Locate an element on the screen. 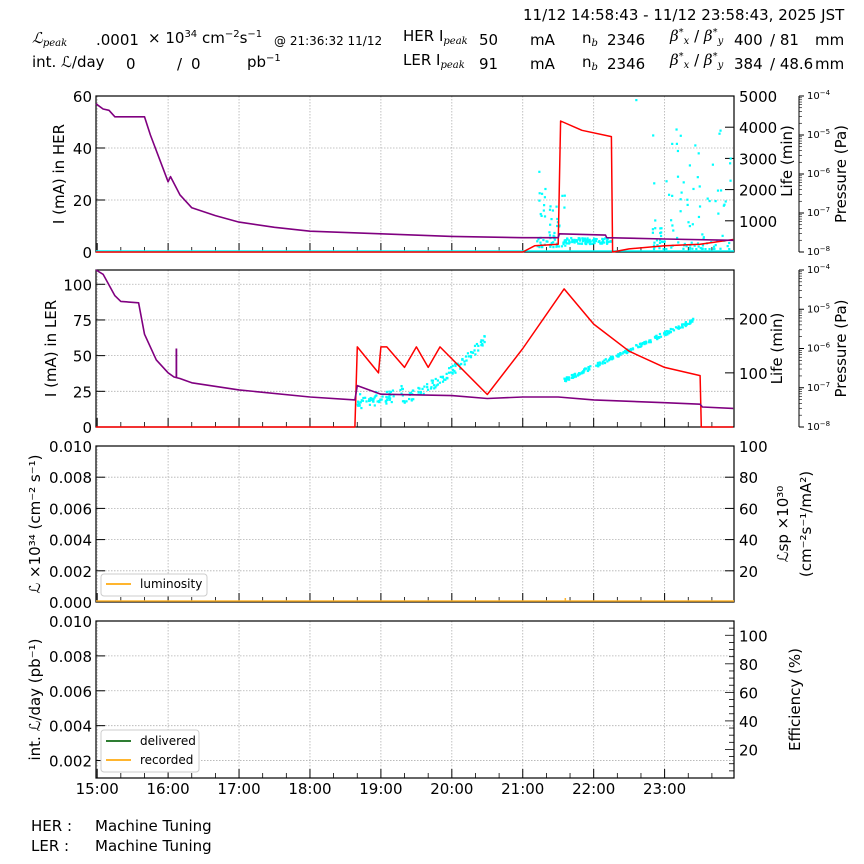  svg-text: 10⁻⁴ is located at coordinates (819, 95).